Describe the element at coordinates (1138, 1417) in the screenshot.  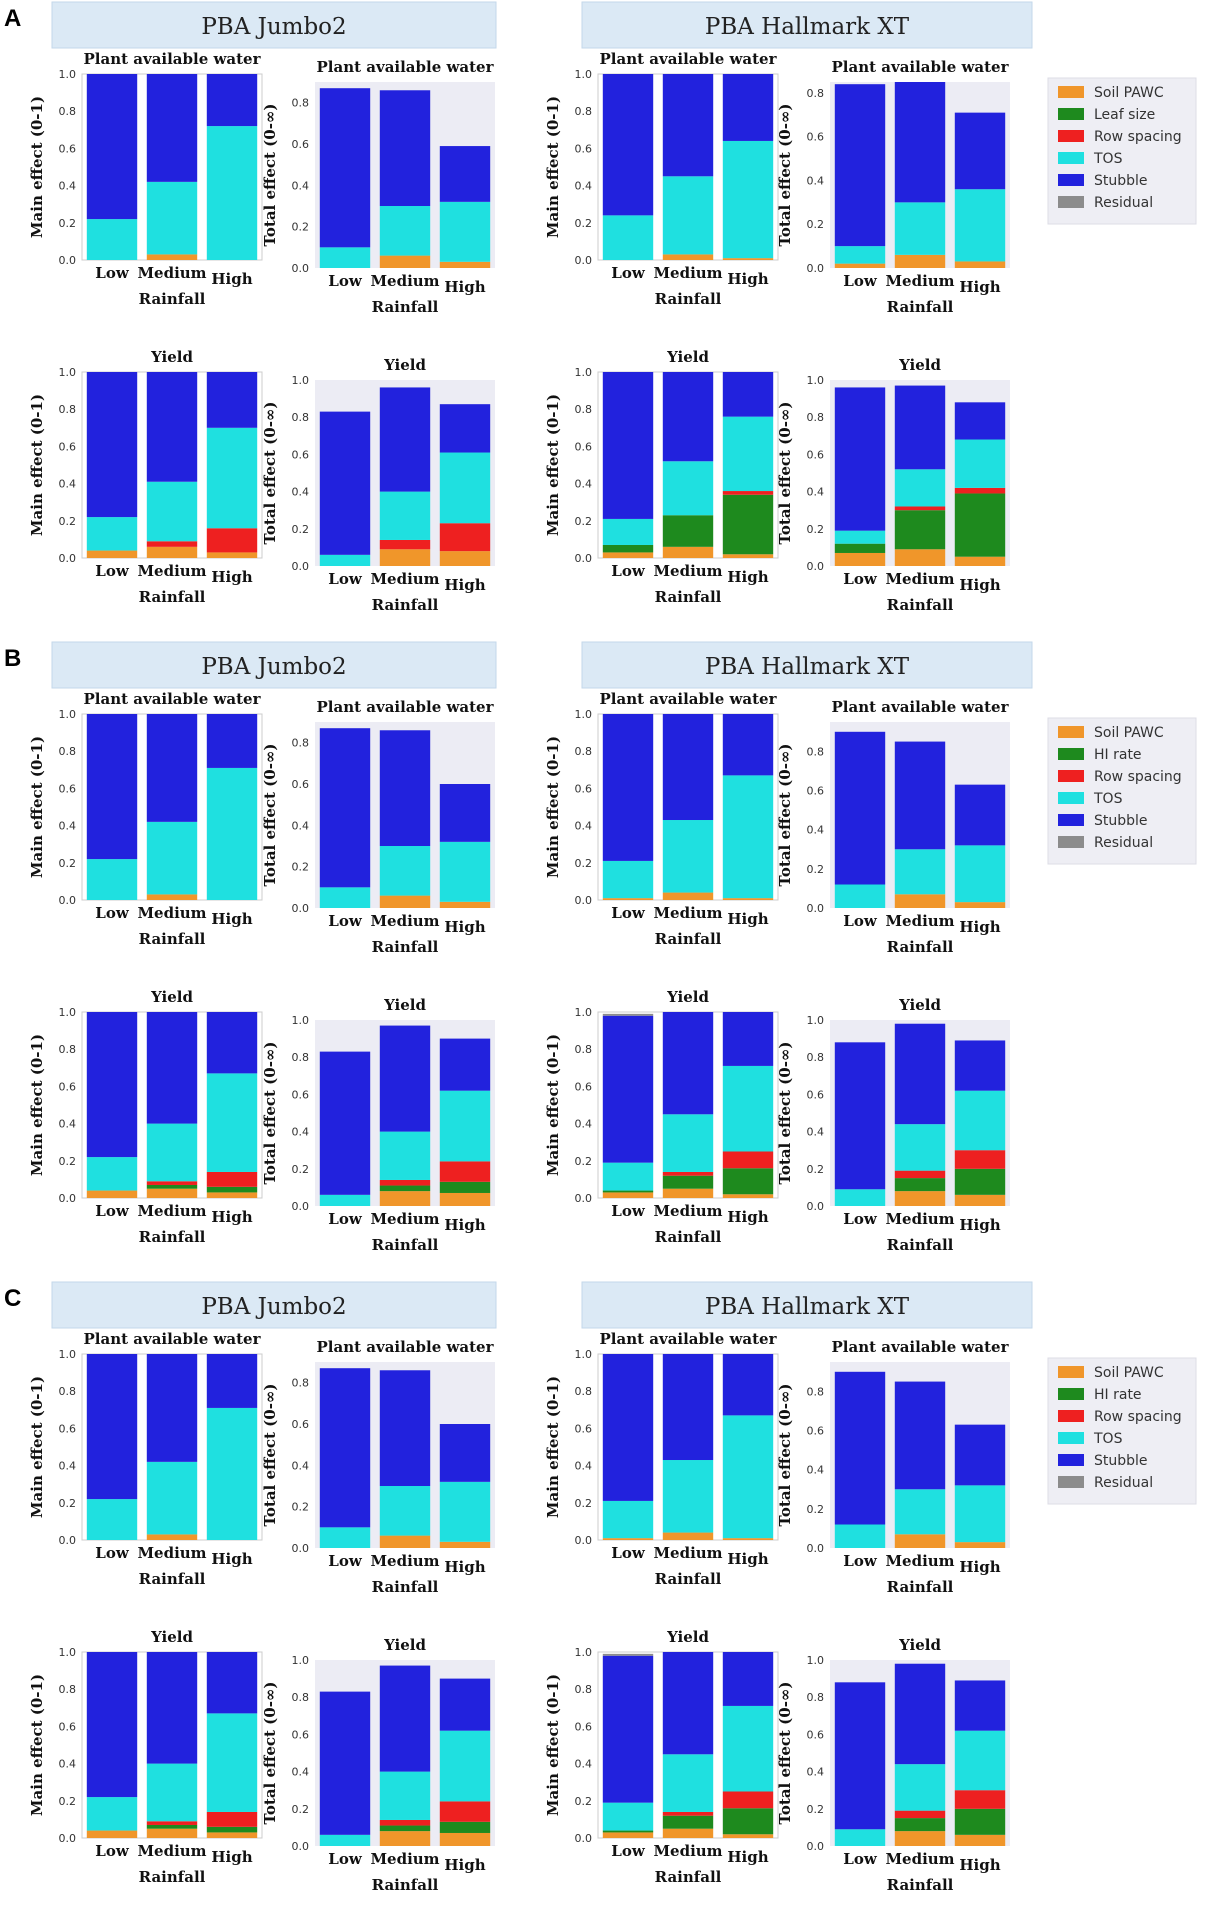
I see `legend-label: Row spacing` at that location.